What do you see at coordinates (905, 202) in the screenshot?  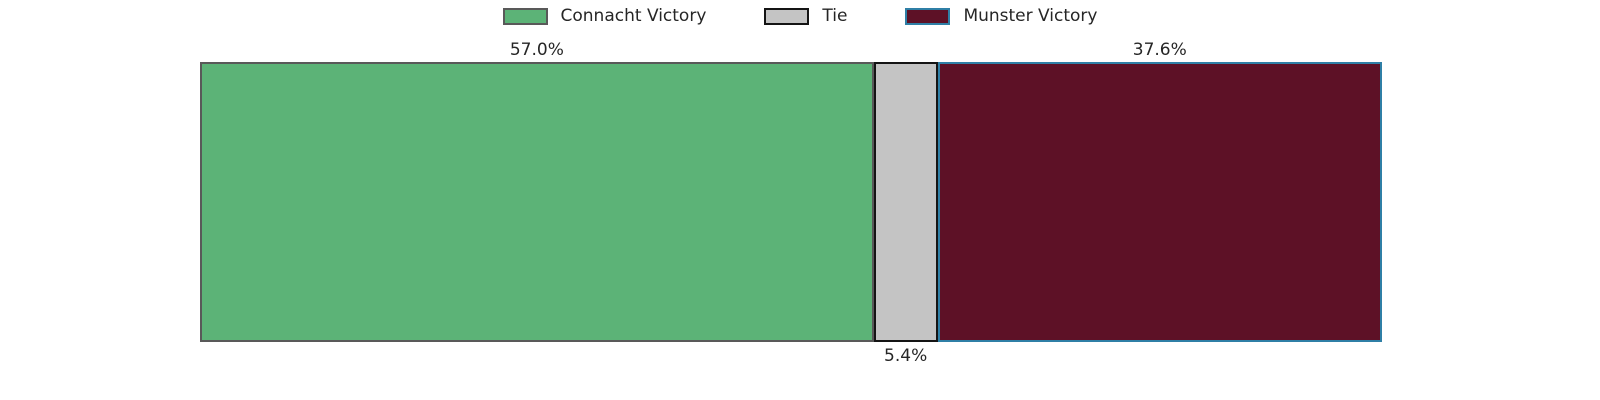 I see `bar-segment-tie` at bounding box center [905, 202].